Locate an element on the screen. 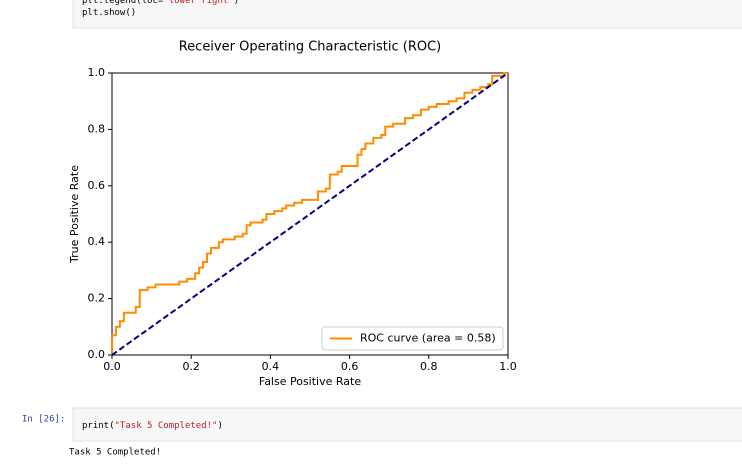 This screenshot has height=468, width=742. code-token: plt.show() is located at coordinates (109, 13).